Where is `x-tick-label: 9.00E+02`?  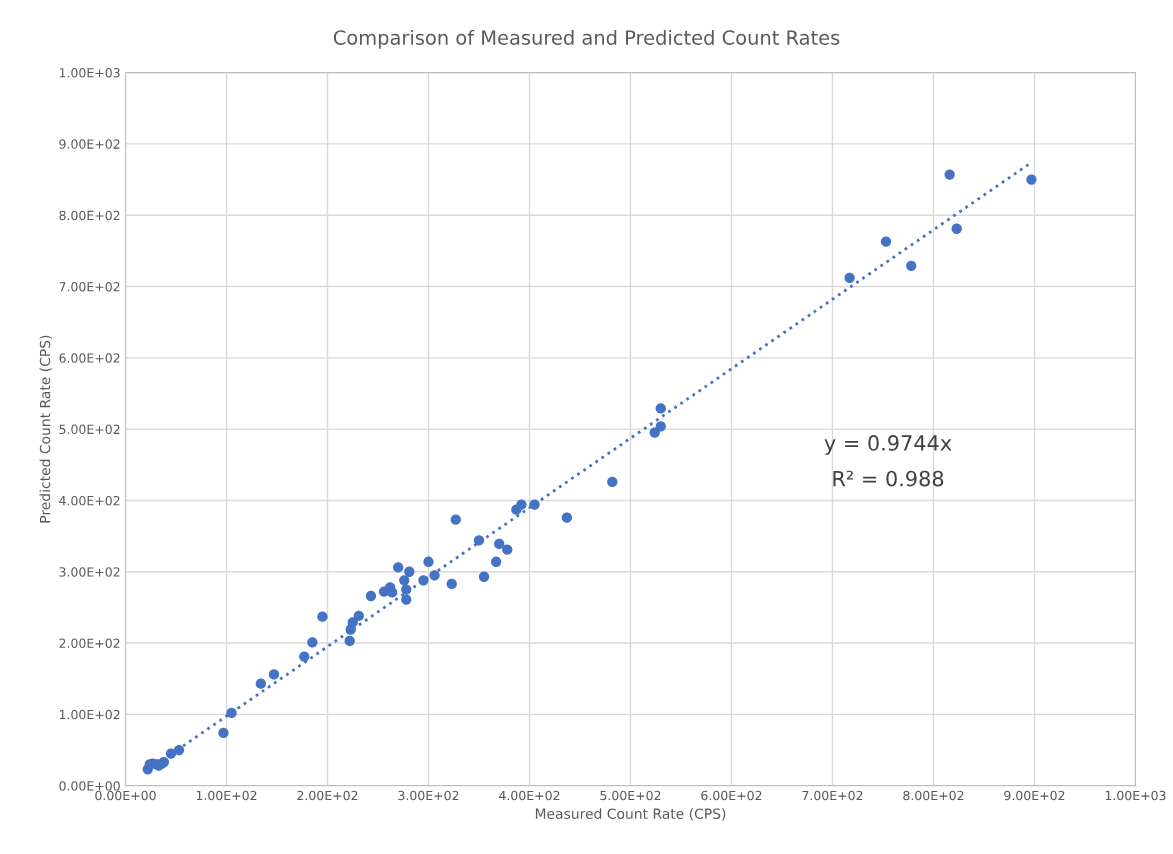 x-tick-label: 9.00E+02 is located at coordinates (1034, 795).